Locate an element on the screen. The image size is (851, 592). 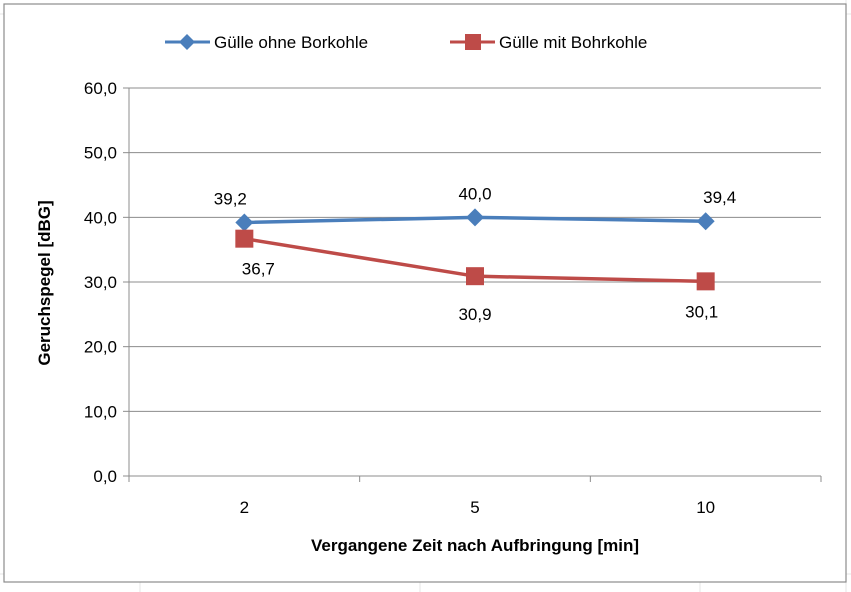
y-tick-label: 10,0 is located at coordinates (100, 411).